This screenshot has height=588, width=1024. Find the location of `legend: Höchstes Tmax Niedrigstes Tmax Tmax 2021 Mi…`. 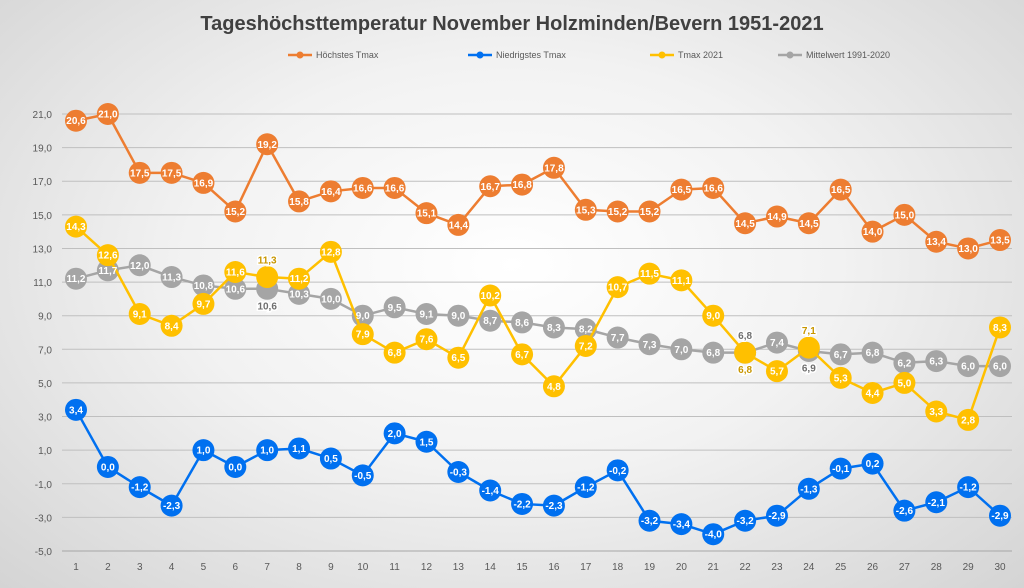

legend: Höchstes Tmax Niedrigstes Tmax Tmax 2021 Mi… is located at coordinates (589, 55).